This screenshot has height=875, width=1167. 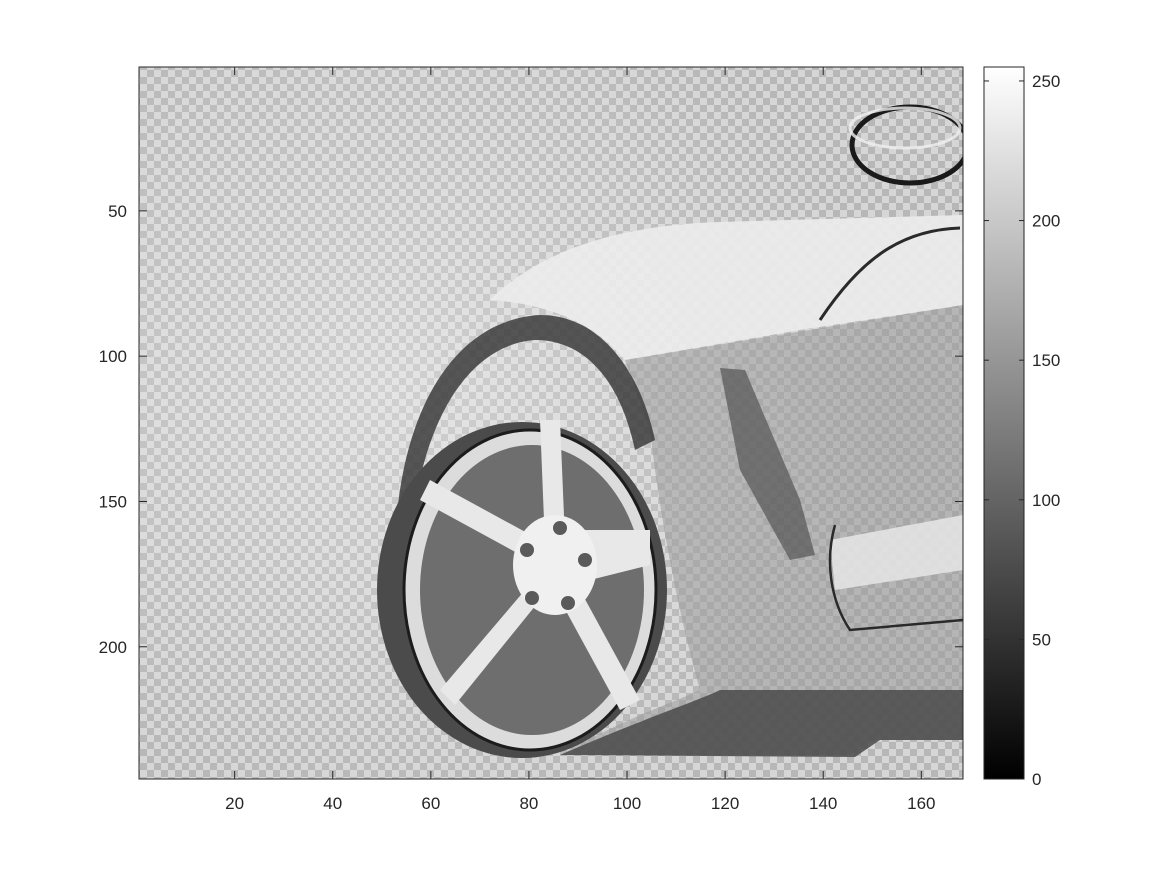 What do you see at coordinates (725, 803) in the screenshot?
I see `x-tick-label: 120` at bounding box center [725, 803].